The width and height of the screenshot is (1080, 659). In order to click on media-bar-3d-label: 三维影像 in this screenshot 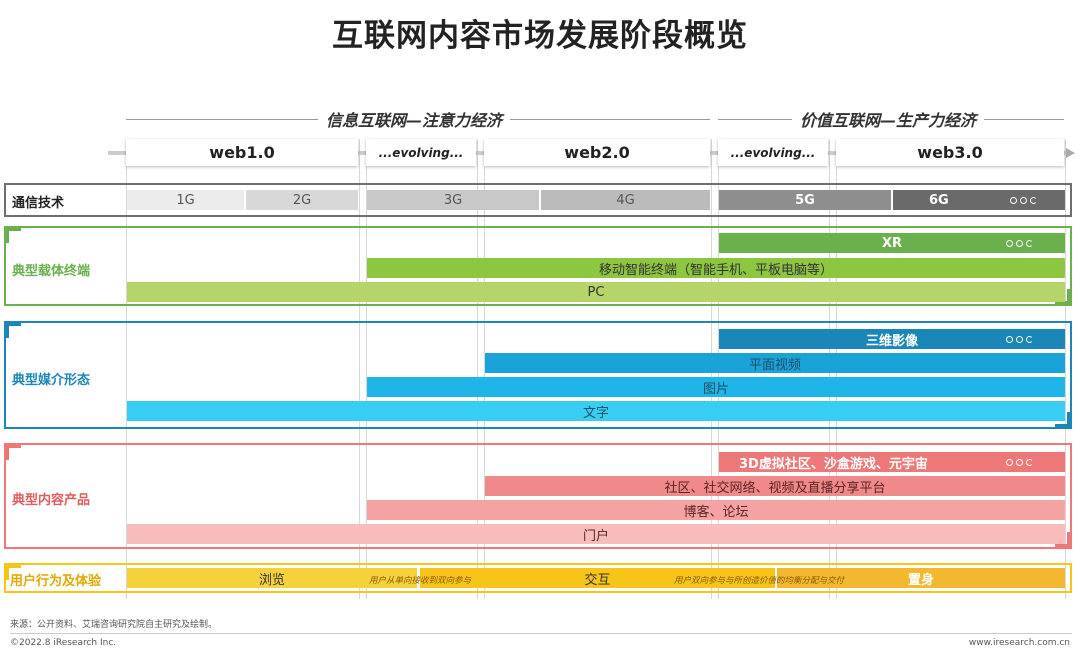, I will do `click(891, 341)`.